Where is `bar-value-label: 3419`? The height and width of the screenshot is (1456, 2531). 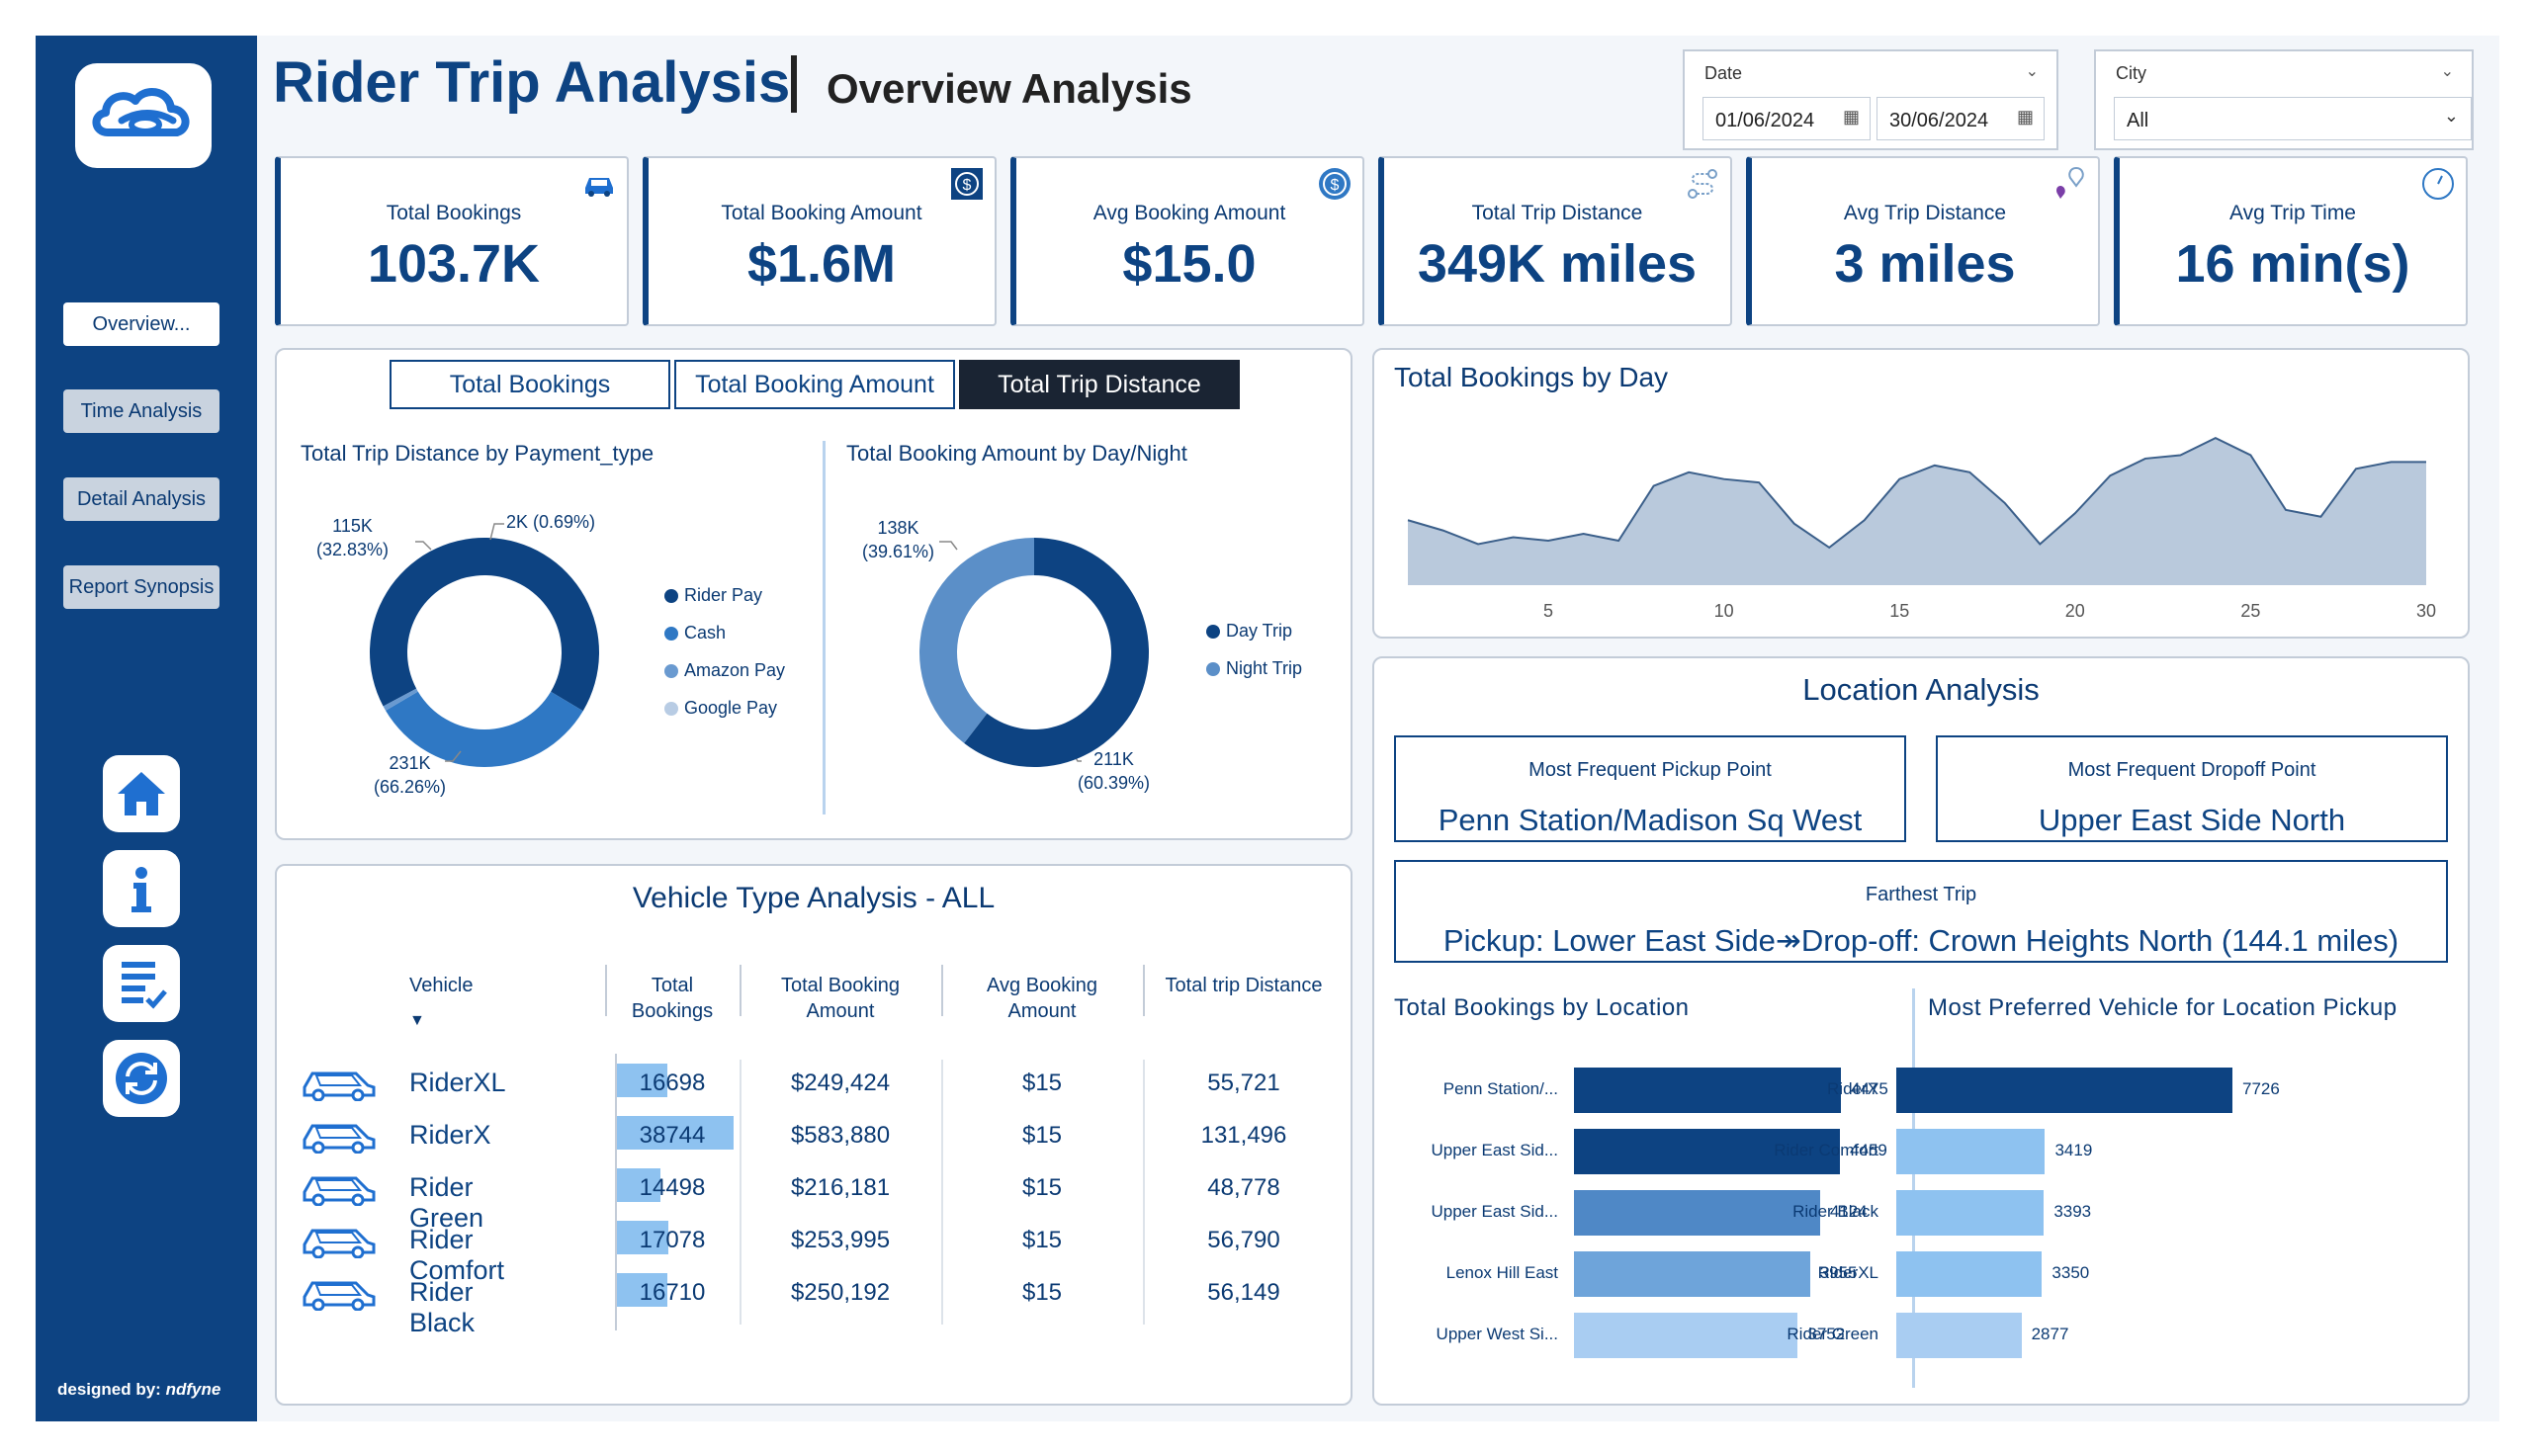
bar-value-label: 3419 is located at coordinates (2073, 1150).